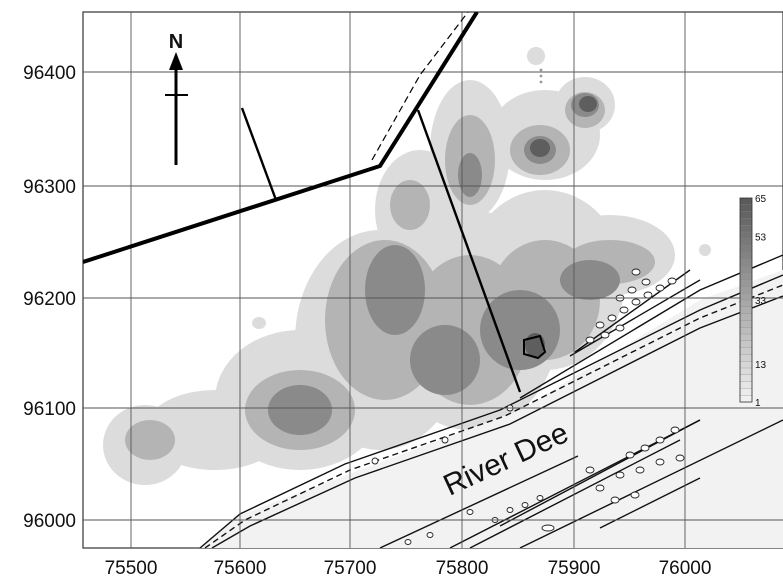 Image resolution: width=783 pixels, height=578 pixels. Describe the element at coordinates (761, 237) in the screenshot. I see `legend-tick-label: 53` at that location.